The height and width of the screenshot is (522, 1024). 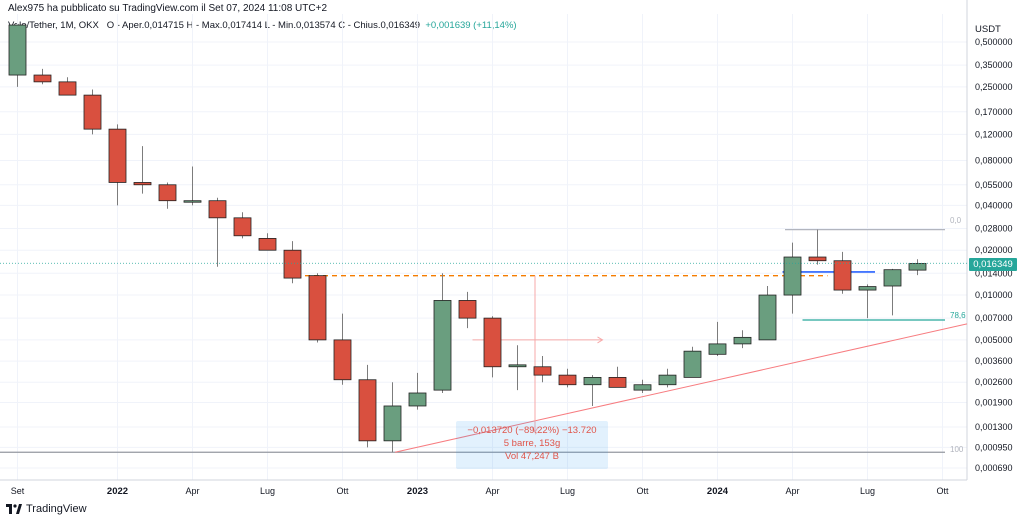 What do you see at coordinates (18, 491) in the screenshot?
I see `time-tick-label: Set` at bounding box center [18, 491].